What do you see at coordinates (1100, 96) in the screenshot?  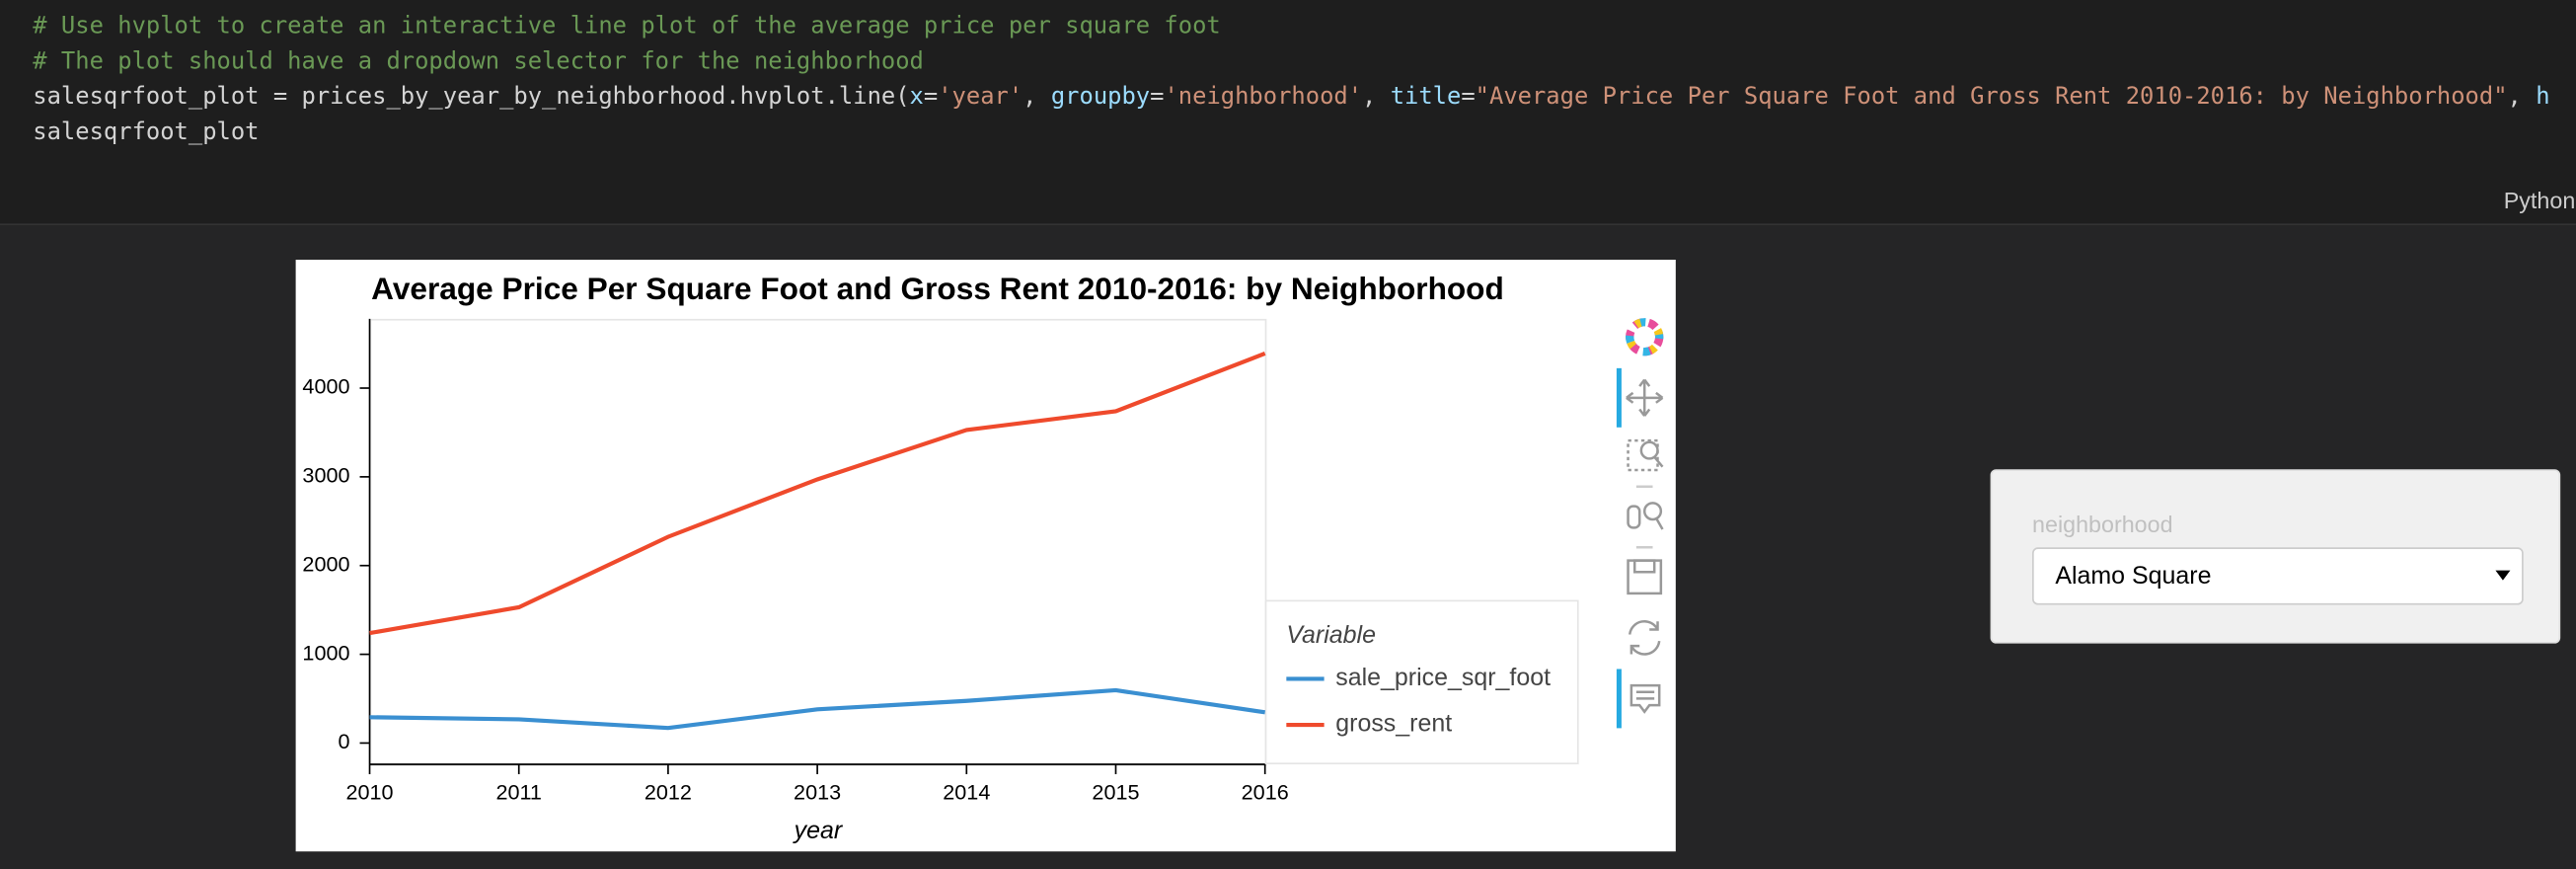 I see `code-token: groupby` at bounding box center [1100, 96].